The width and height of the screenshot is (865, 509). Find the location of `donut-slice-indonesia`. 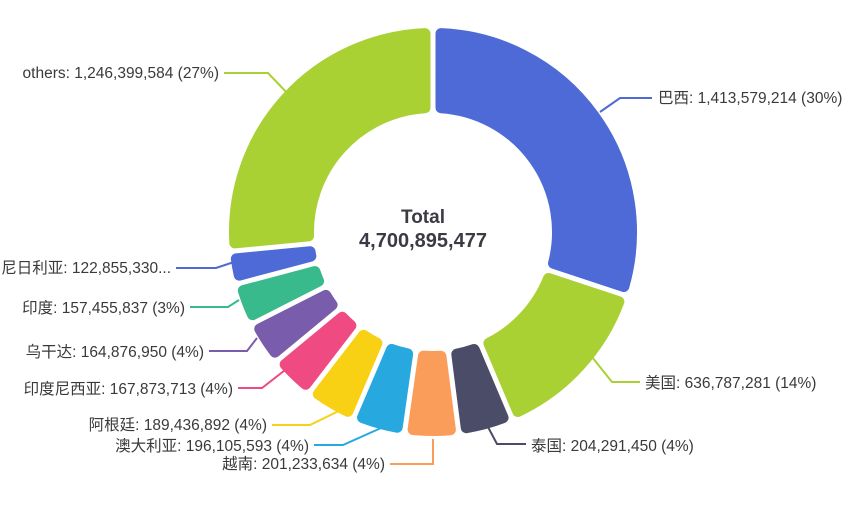

donut-slice-indonesia is located at coordinates (318, 350).